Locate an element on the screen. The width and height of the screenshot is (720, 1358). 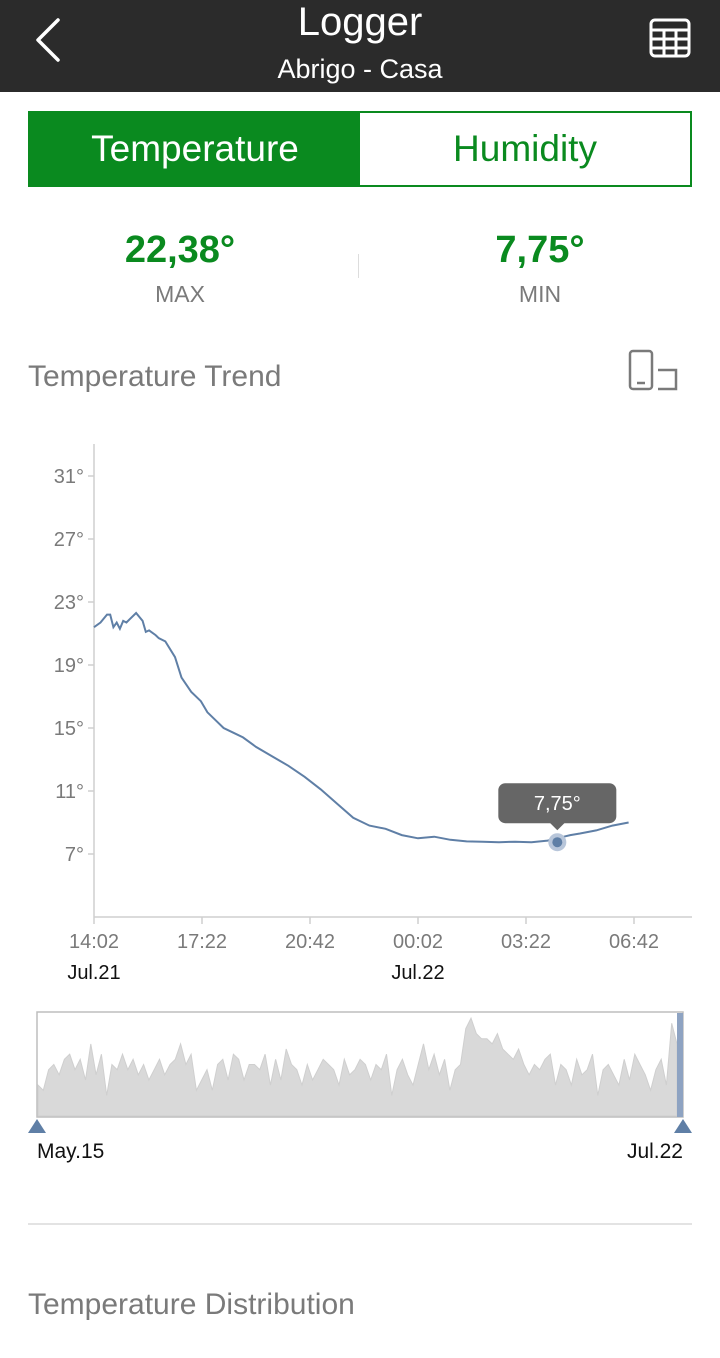
selected-range-marker is located at coordinates (680, 1065).